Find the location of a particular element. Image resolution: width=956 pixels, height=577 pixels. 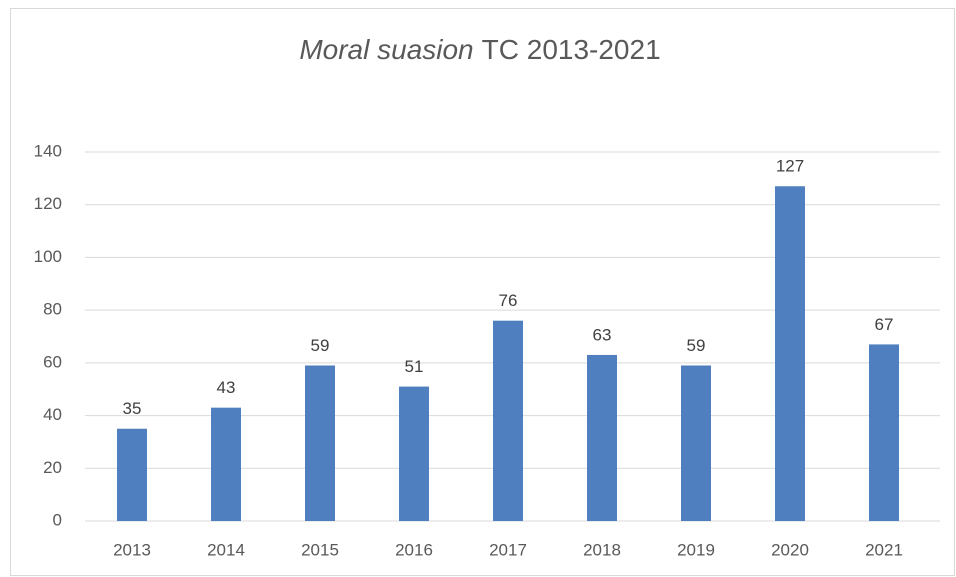

x-tick-label: 2017 is located at coordinates (508, 549).